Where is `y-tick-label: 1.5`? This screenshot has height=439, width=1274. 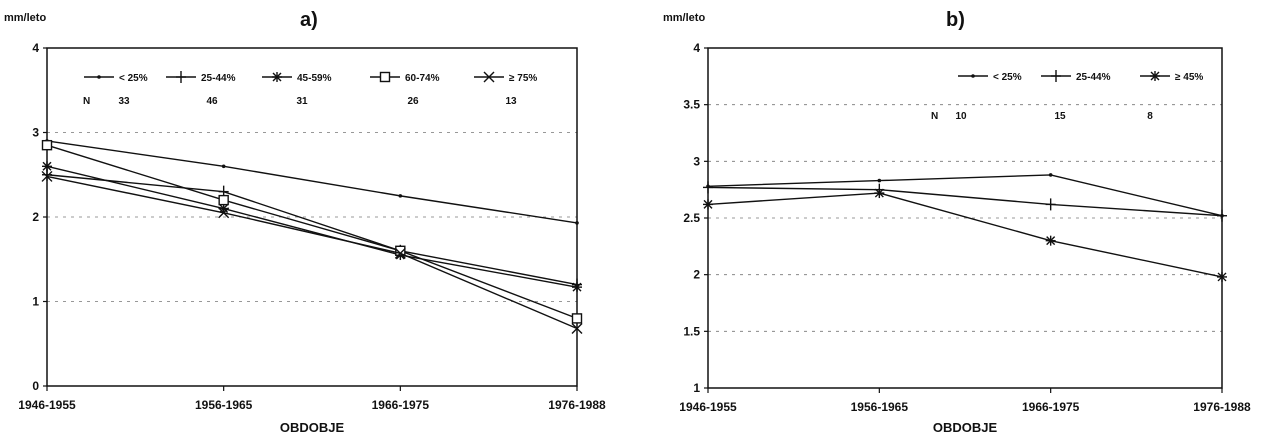 y-tick-label: 1.5 is located at coordinates (691, 331).